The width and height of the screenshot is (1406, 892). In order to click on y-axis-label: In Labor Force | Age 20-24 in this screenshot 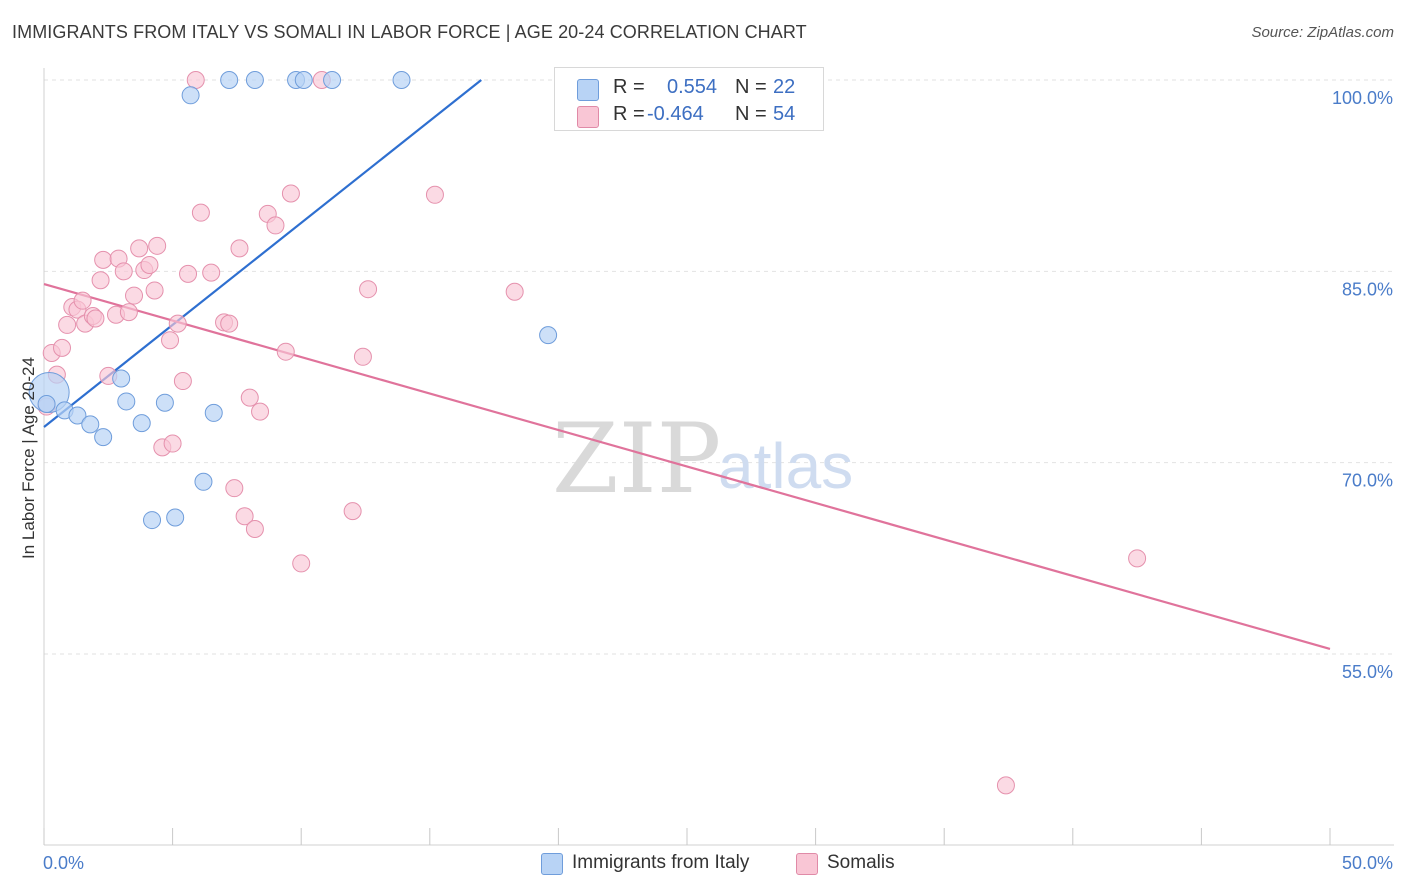, I will do `click(28, 458)`.